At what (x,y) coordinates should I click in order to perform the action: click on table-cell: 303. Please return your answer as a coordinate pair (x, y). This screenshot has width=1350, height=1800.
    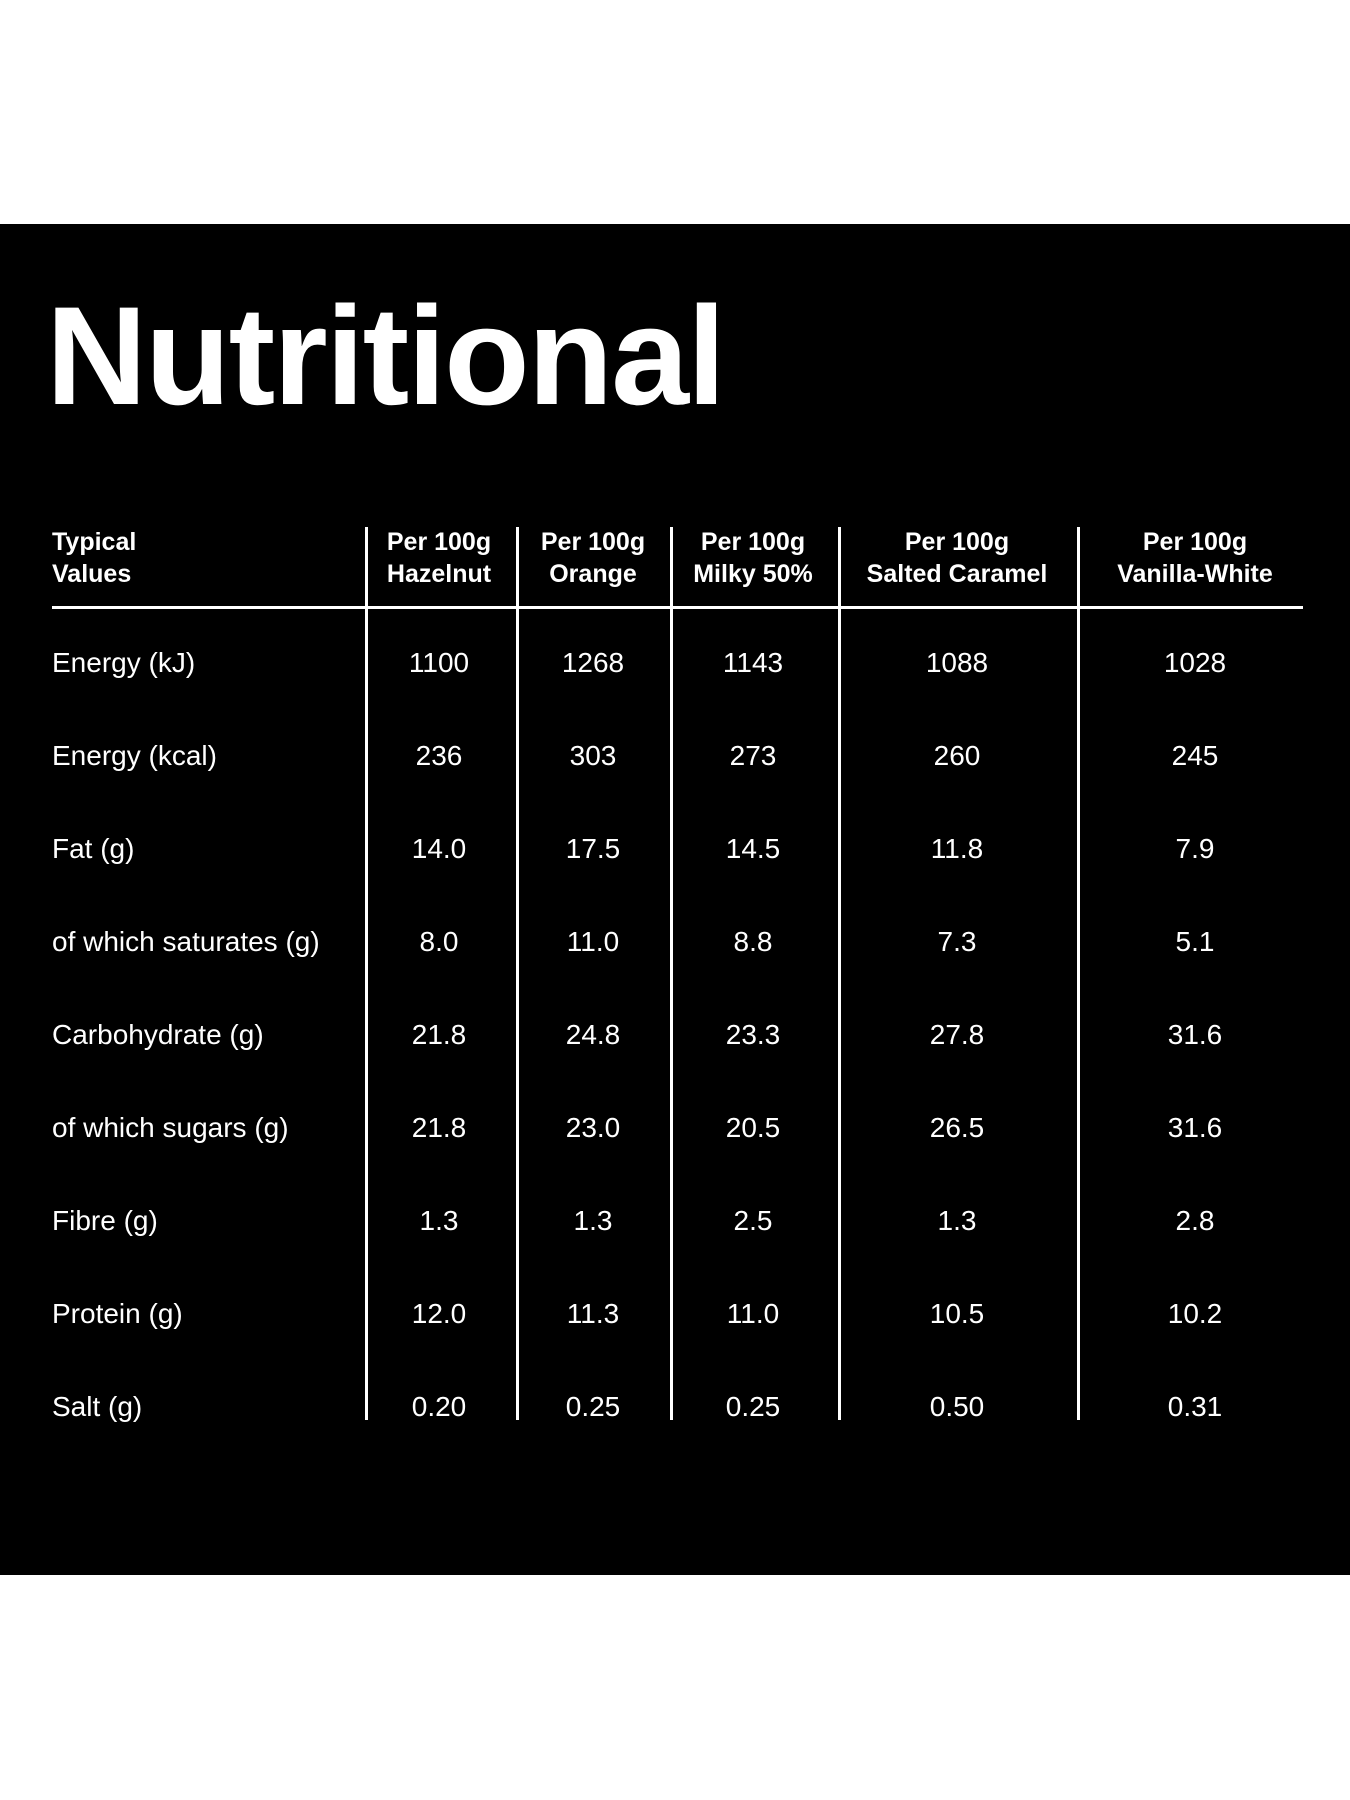
    Looking at the image, I should click on (593, 755).